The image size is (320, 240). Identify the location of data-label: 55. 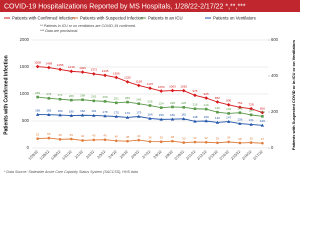
(49, 134).